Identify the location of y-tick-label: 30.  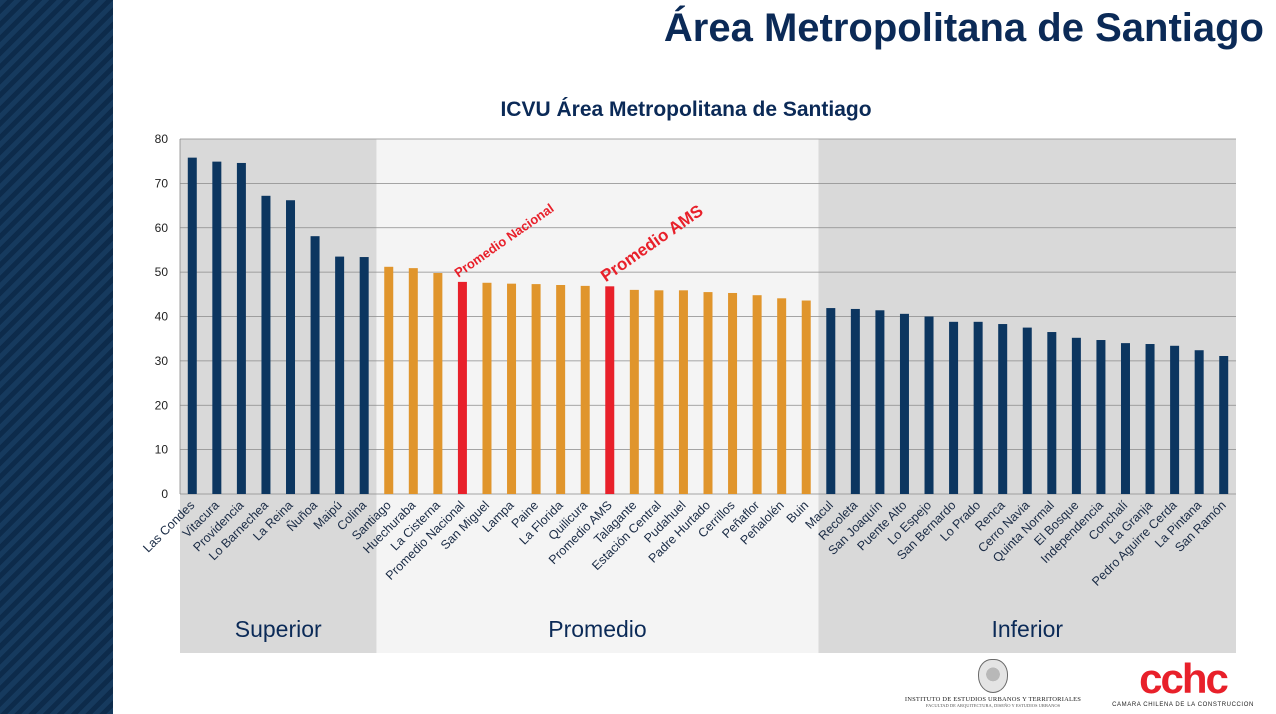
(162, 361).